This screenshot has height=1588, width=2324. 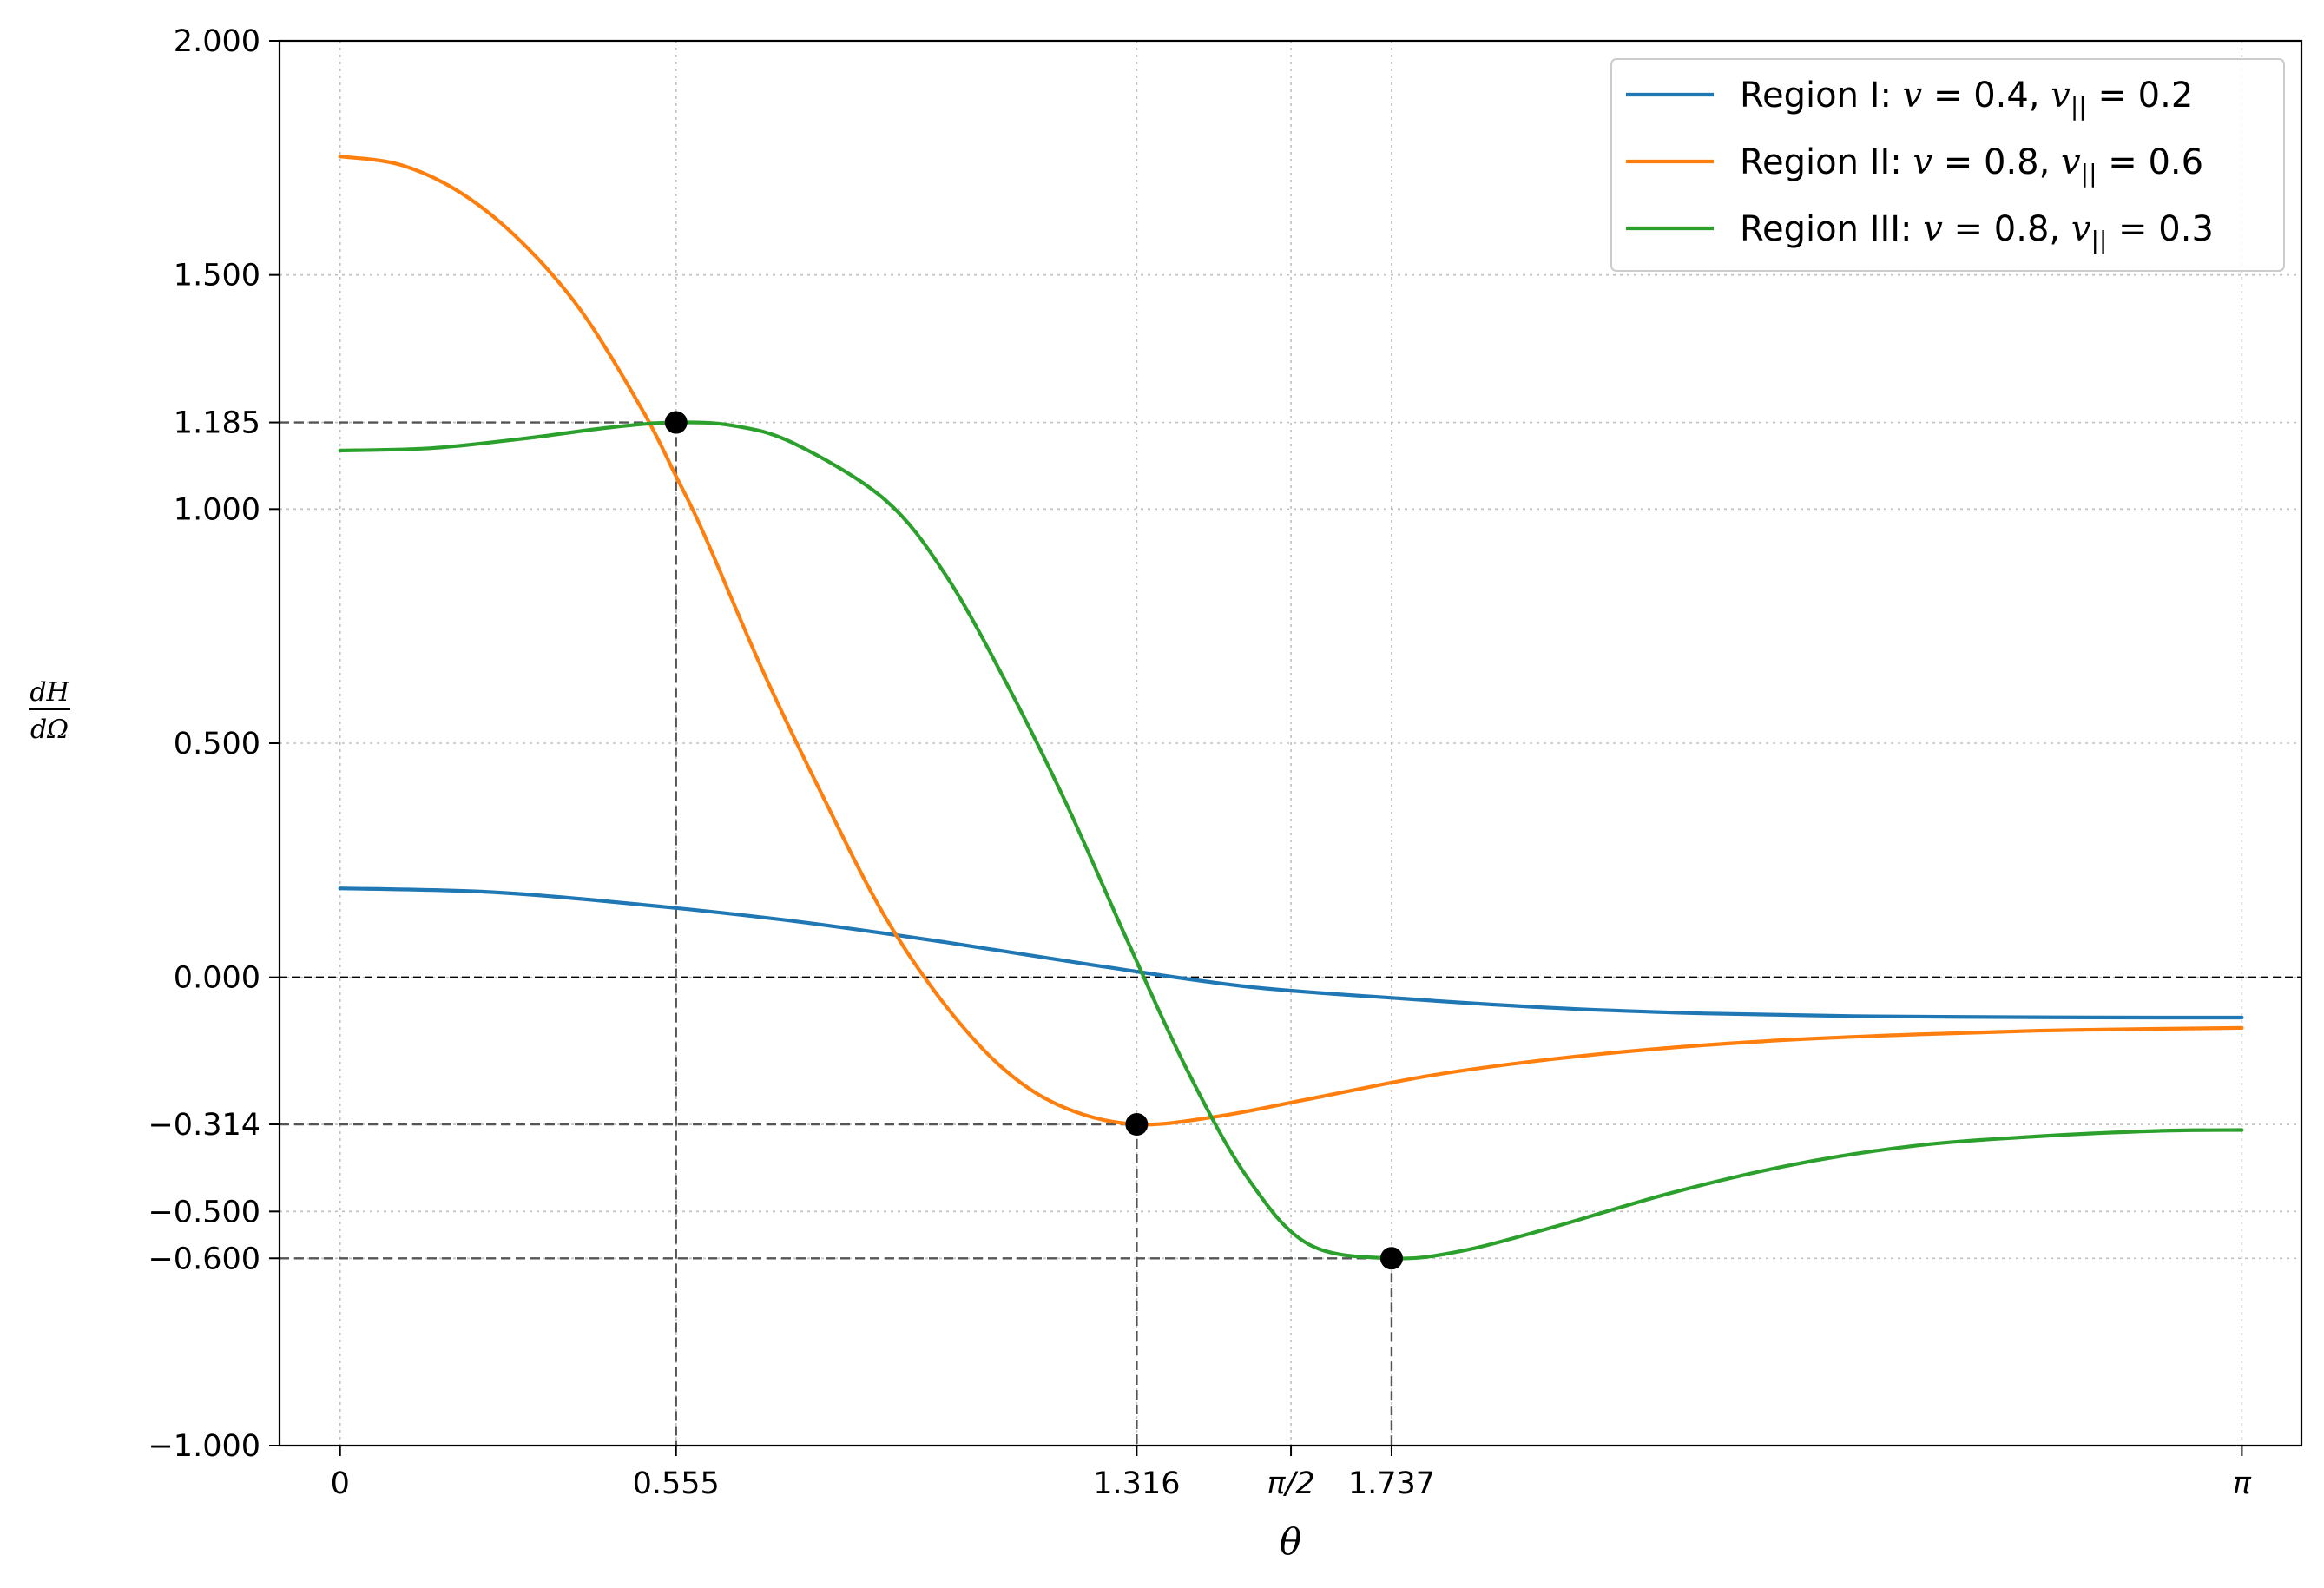 I want to click on y-tick-label: 2.000, so click(x=217, y=42).